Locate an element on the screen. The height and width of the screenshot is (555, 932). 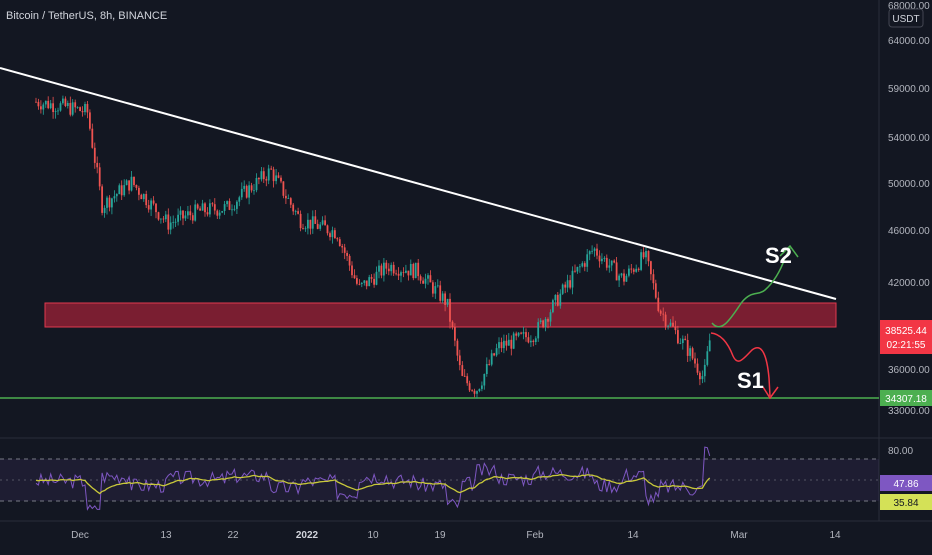
rsi-axis: 80.00 47.86 35.84 is located at coordinates (906, 478).